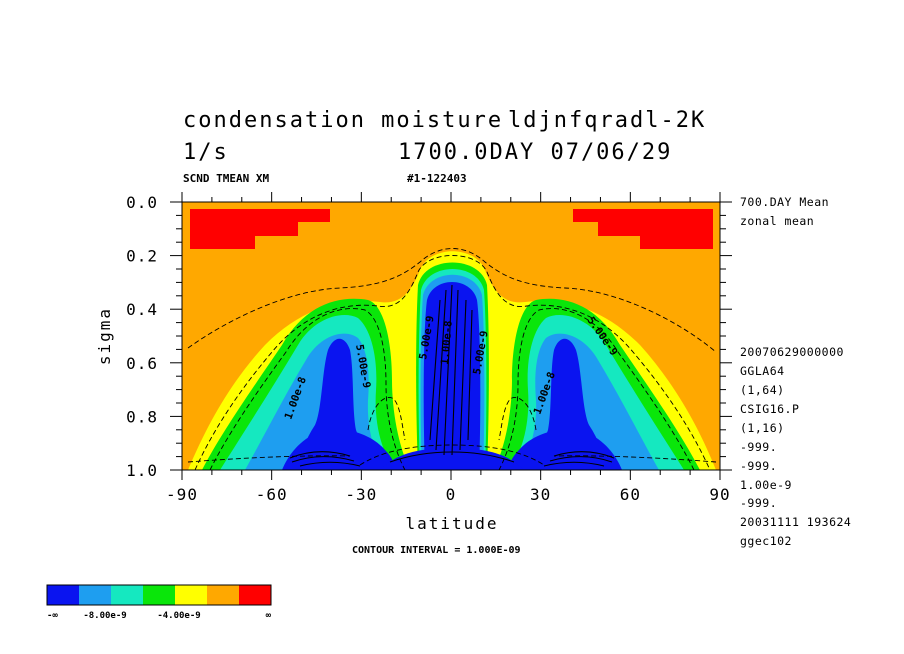  I want to click on x-tick-label: -60, so click(272, 494).